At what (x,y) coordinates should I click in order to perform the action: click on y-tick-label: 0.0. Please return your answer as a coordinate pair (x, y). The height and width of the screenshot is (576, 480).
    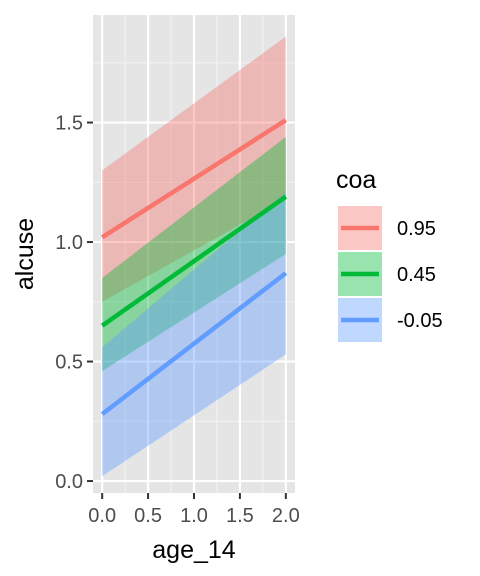
    Looking at the image, I should click on (69, 482).